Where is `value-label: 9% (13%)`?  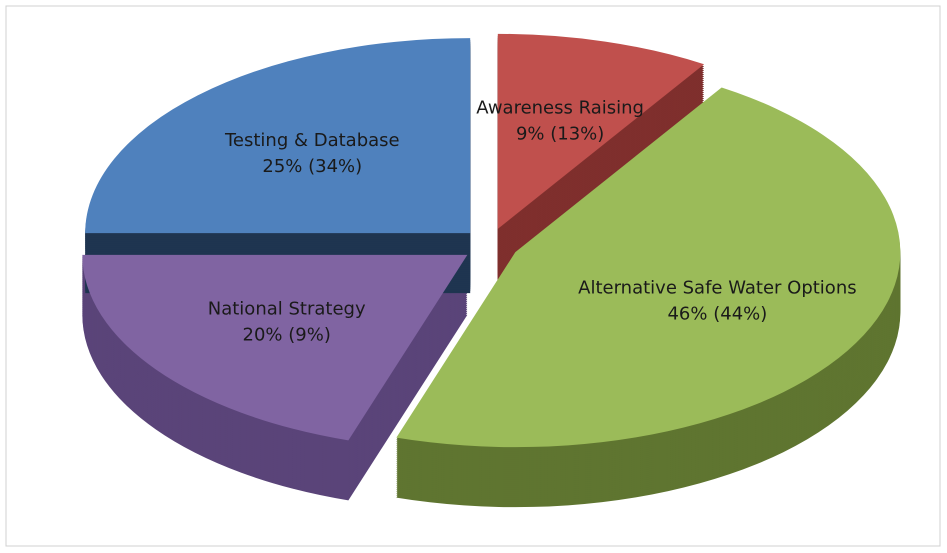
value-label: 9% (13%) is located at coordinates (560, 133).